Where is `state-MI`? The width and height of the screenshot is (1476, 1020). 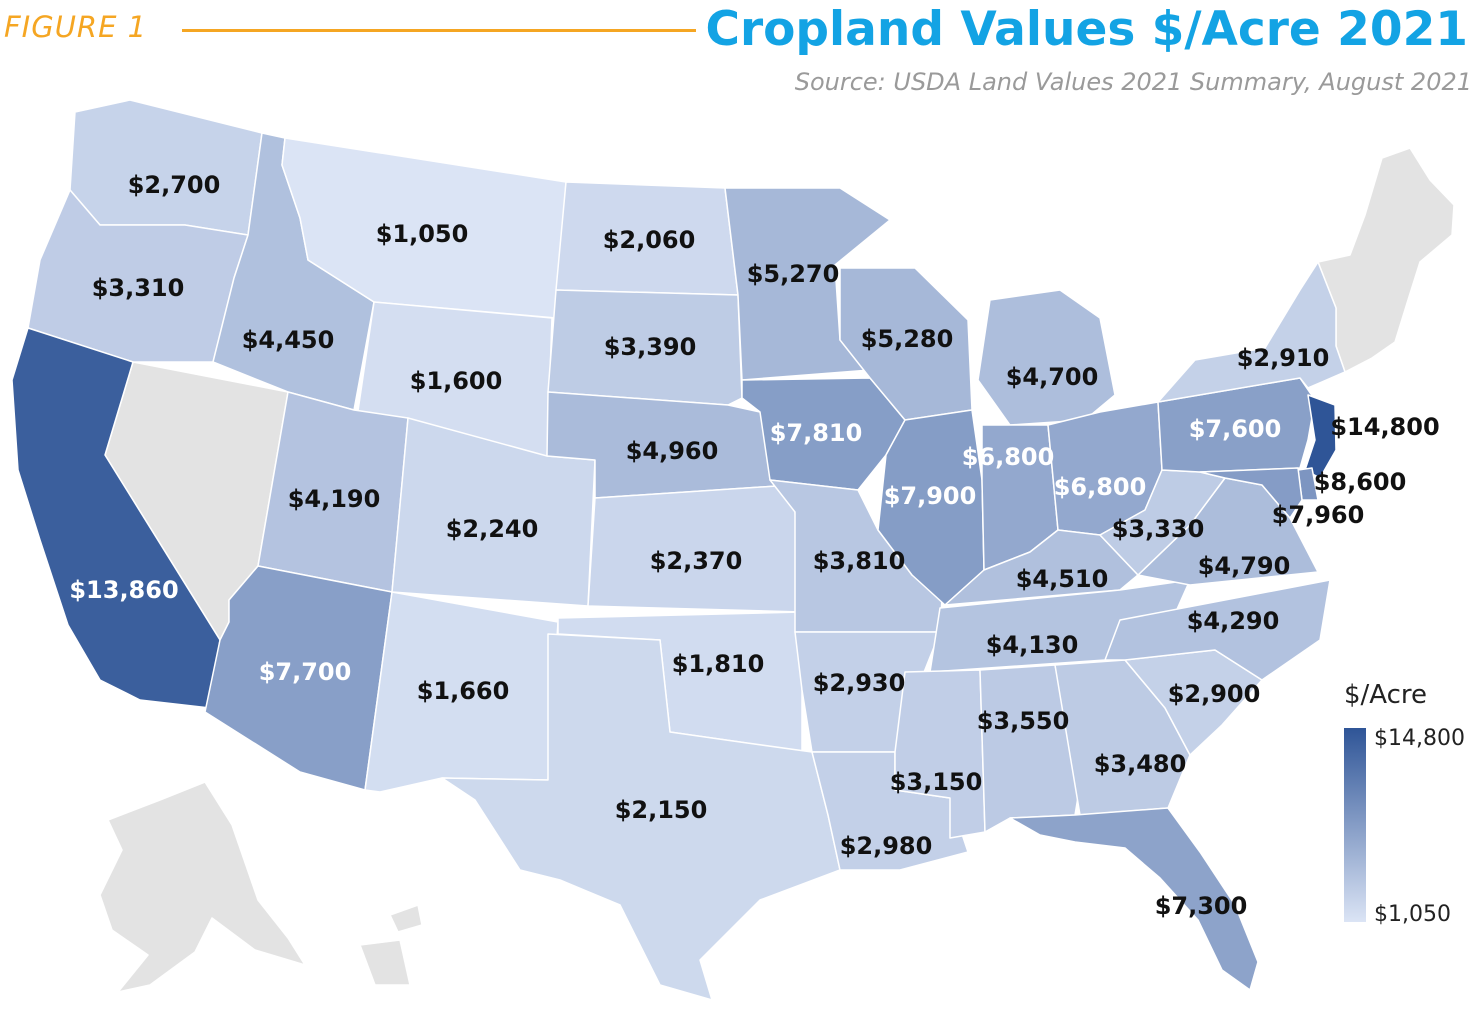
state-MI is located at coordinates (1046, 357).